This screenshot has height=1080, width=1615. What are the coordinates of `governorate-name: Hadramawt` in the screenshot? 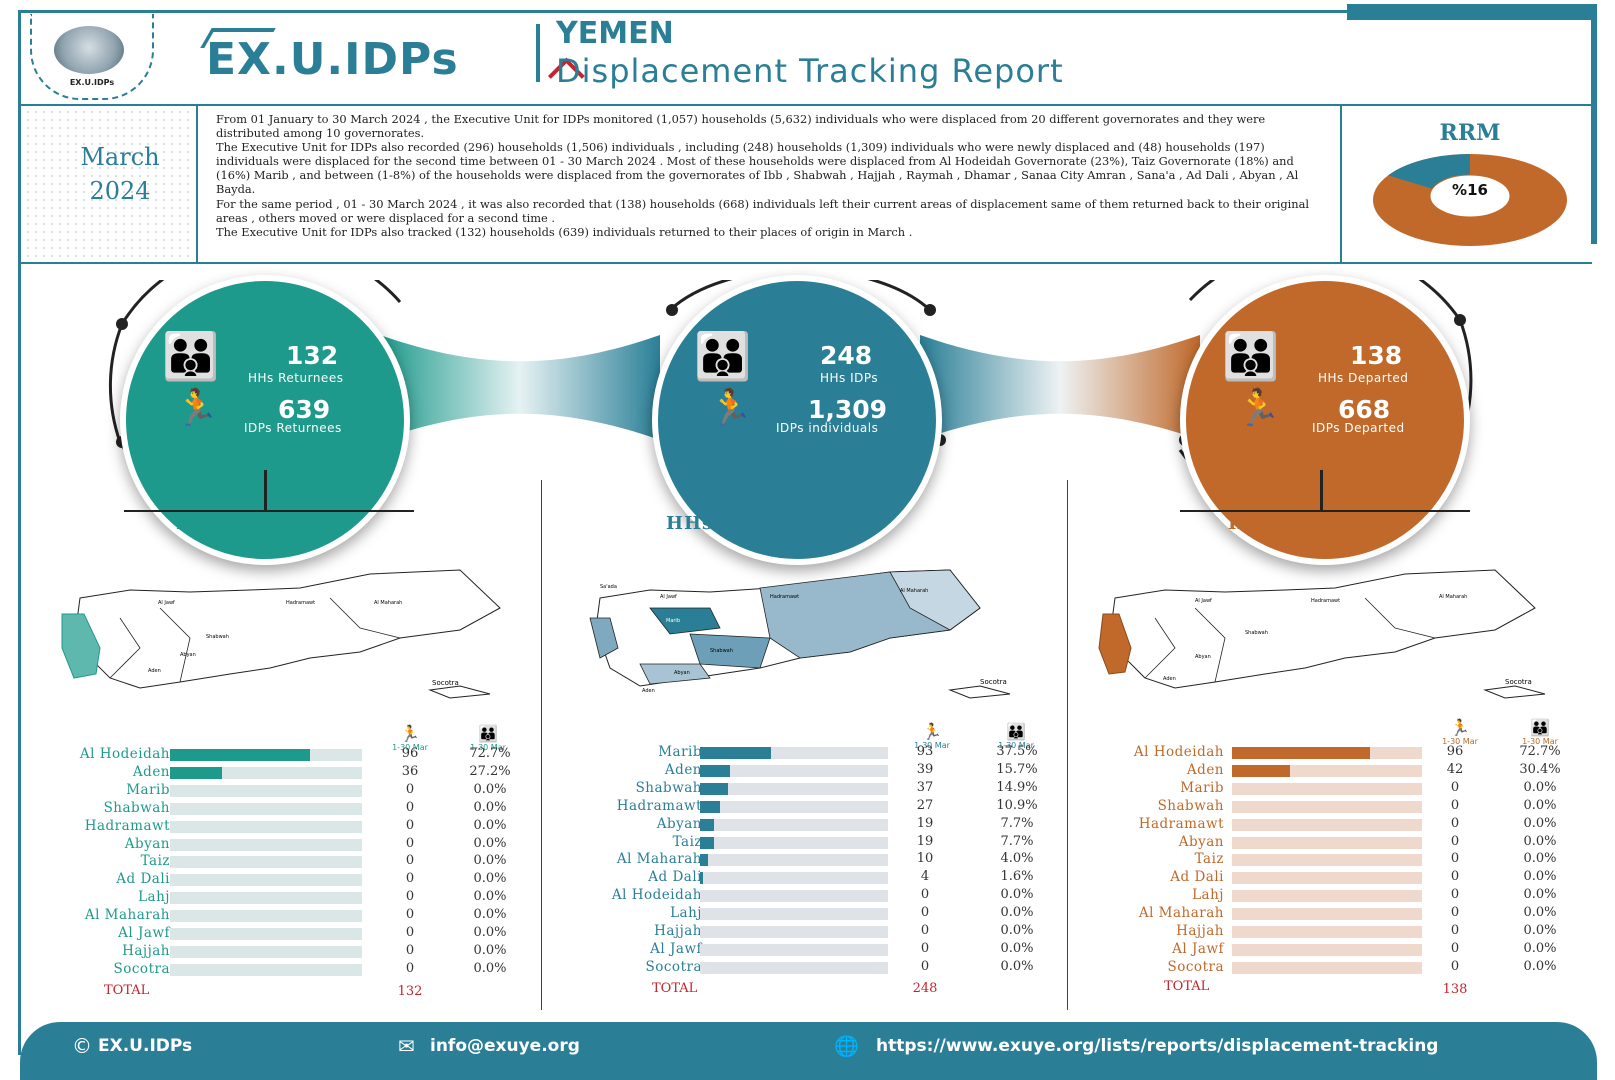 It's located at (1181, 823).